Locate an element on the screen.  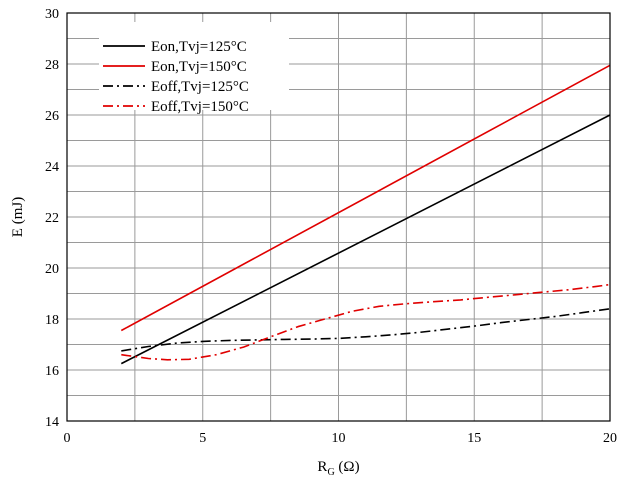
x-tick-label: 0 is located at coordinates (67, 438).